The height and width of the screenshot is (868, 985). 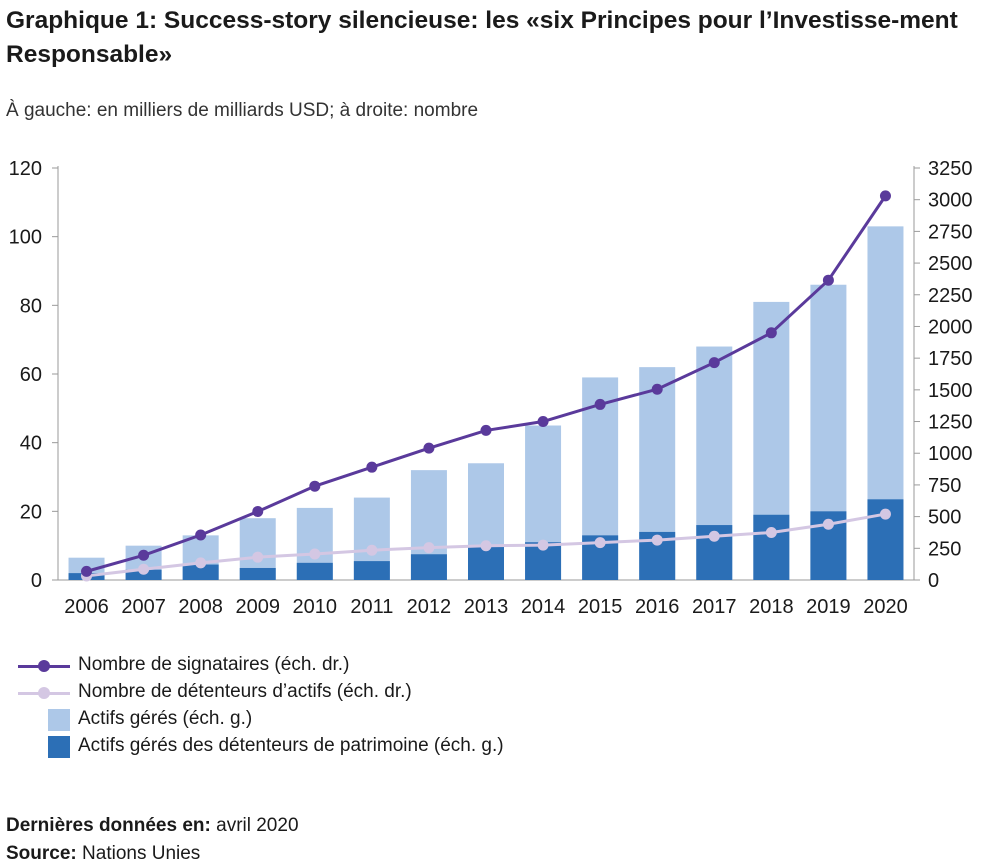 I want to click on x-tick-label: 2017, so click(x=714, y=607).